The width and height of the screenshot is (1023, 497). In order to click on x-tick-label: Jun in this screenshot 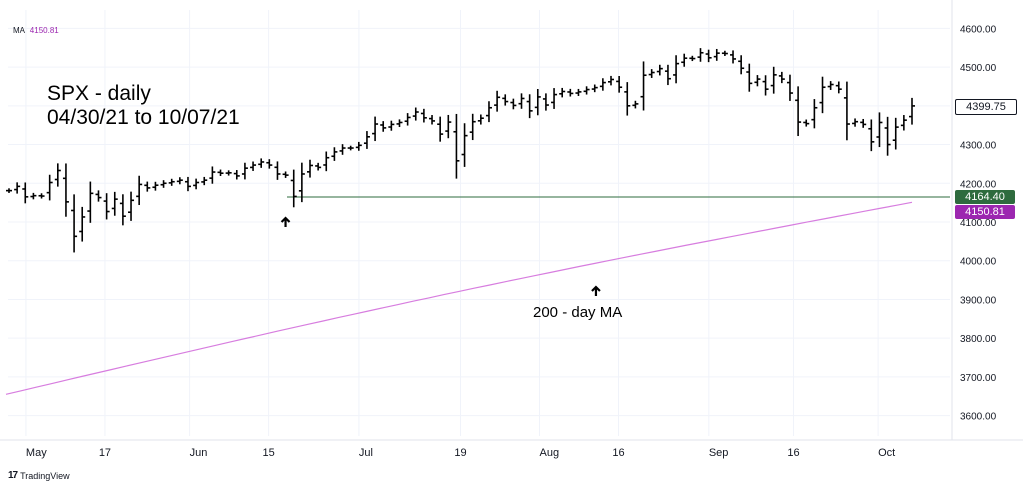, I will do `click(199, 453)`.